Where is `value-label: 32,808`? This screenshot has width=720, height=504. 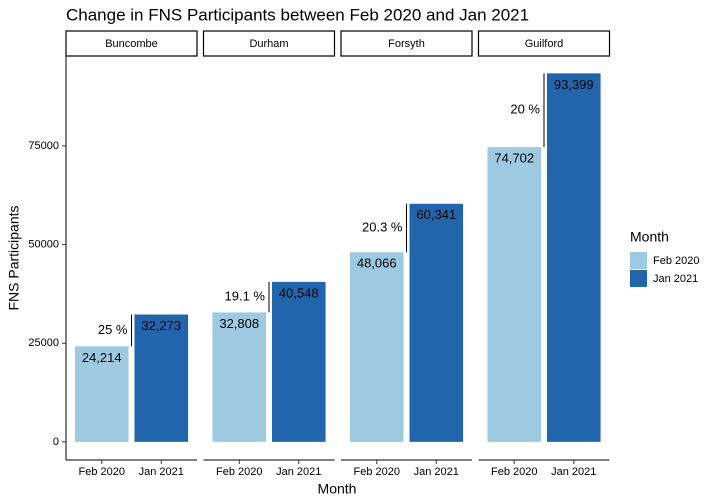
value-label: 32,808 is located at coordinates (239, 323).